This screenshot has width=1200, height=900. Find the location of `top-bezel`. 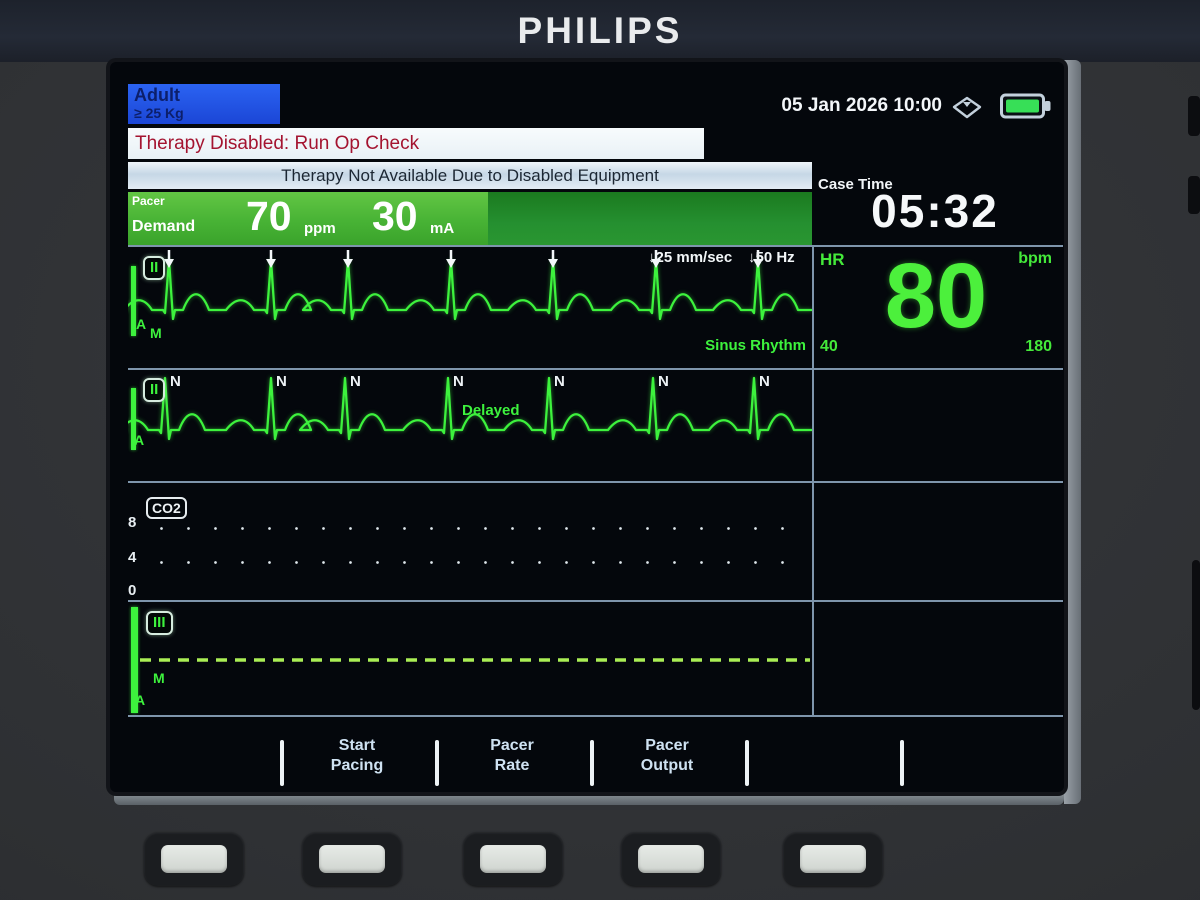

top-bezel is located at coordinates (600, 31).